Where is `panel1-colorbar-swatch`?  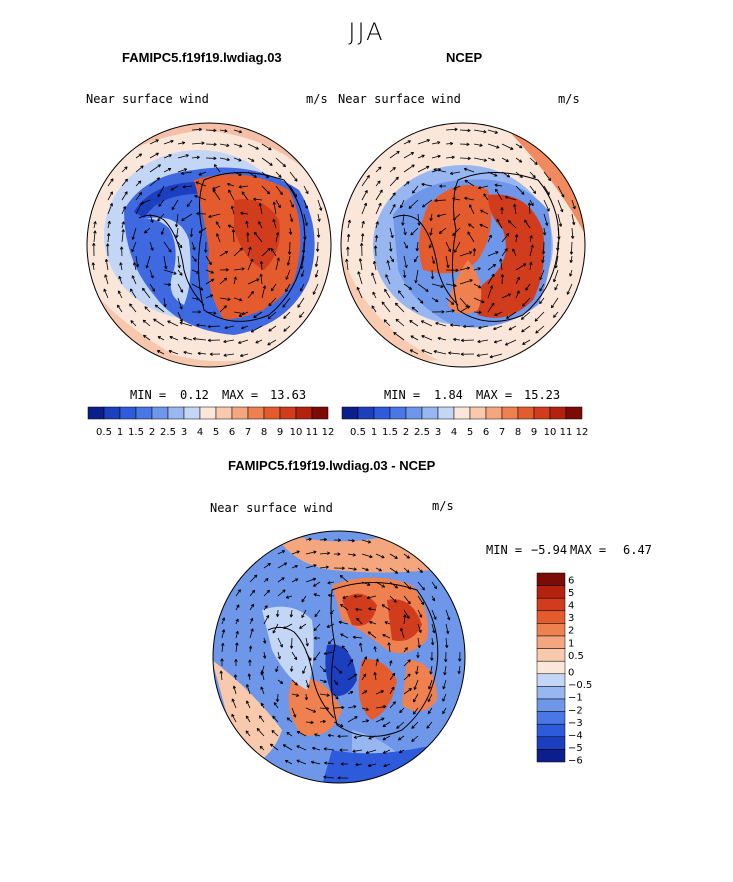 panel1-colorbar-swatch is located at coordinates (176, 413).